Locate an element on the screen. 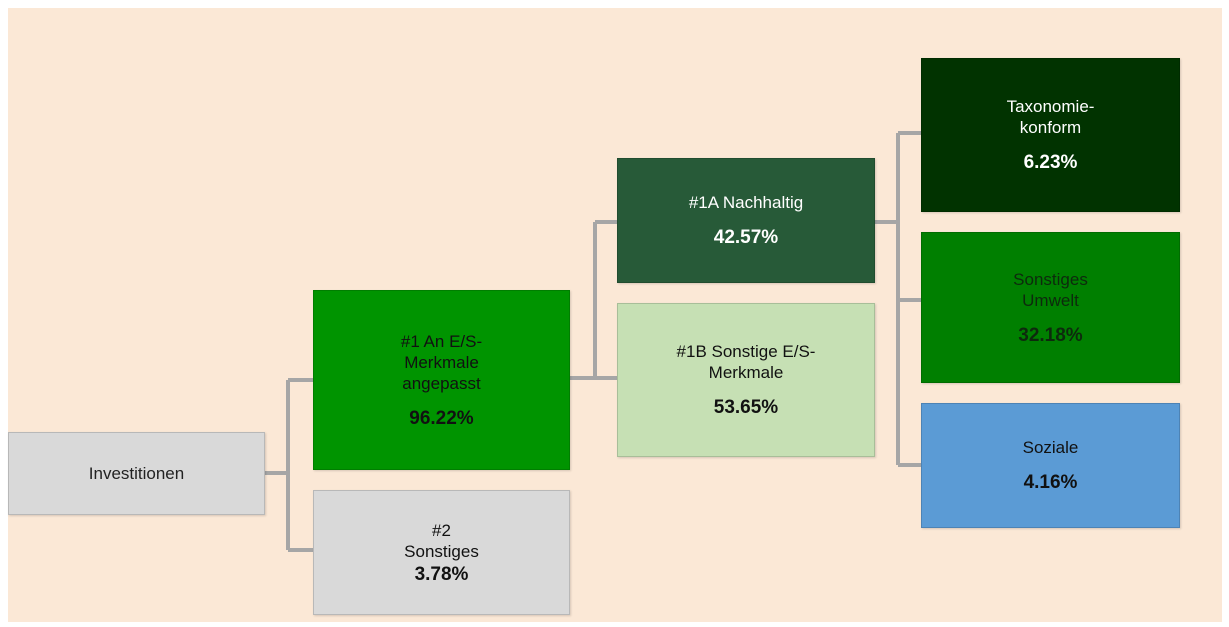 The height and width of the screenshot is (627, 1229). node: #1B Sonstige E/S- Merkmale 53.65% is located at coordinates (746, 380).